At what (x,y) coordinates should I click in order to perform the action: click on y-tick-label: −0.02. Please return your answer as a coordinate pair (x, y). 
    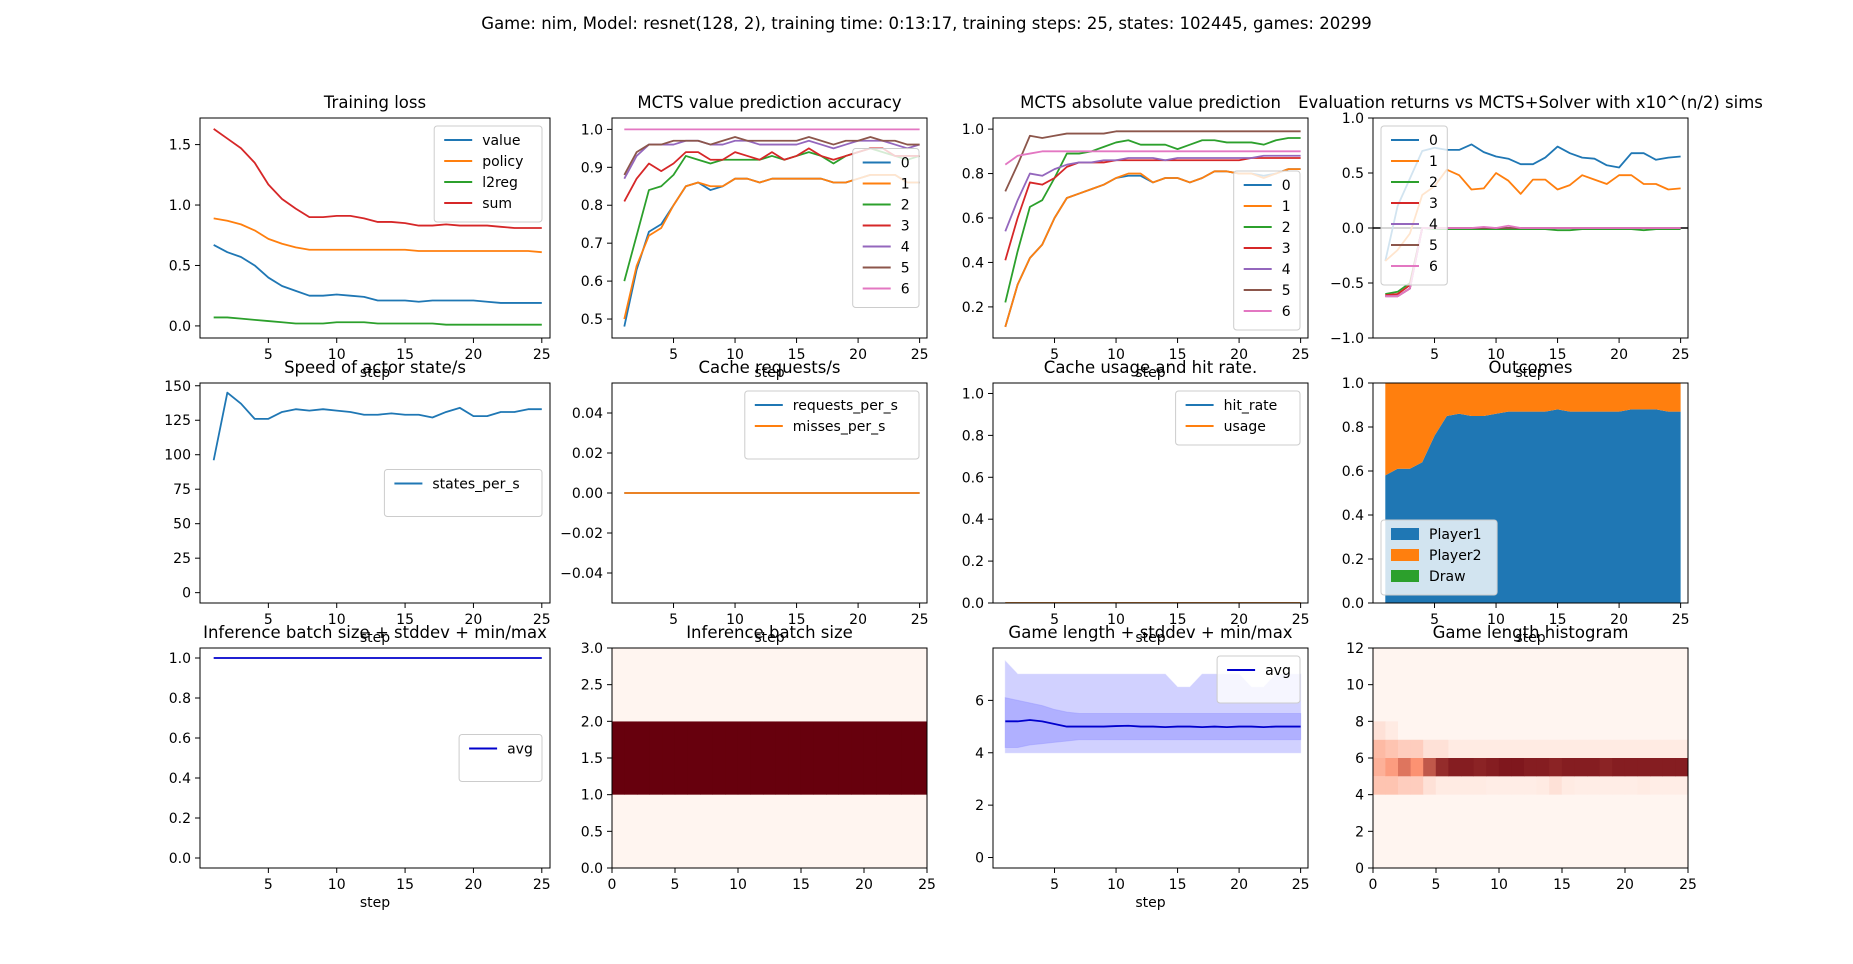
    Looking at the image, I should click on (581, 534).